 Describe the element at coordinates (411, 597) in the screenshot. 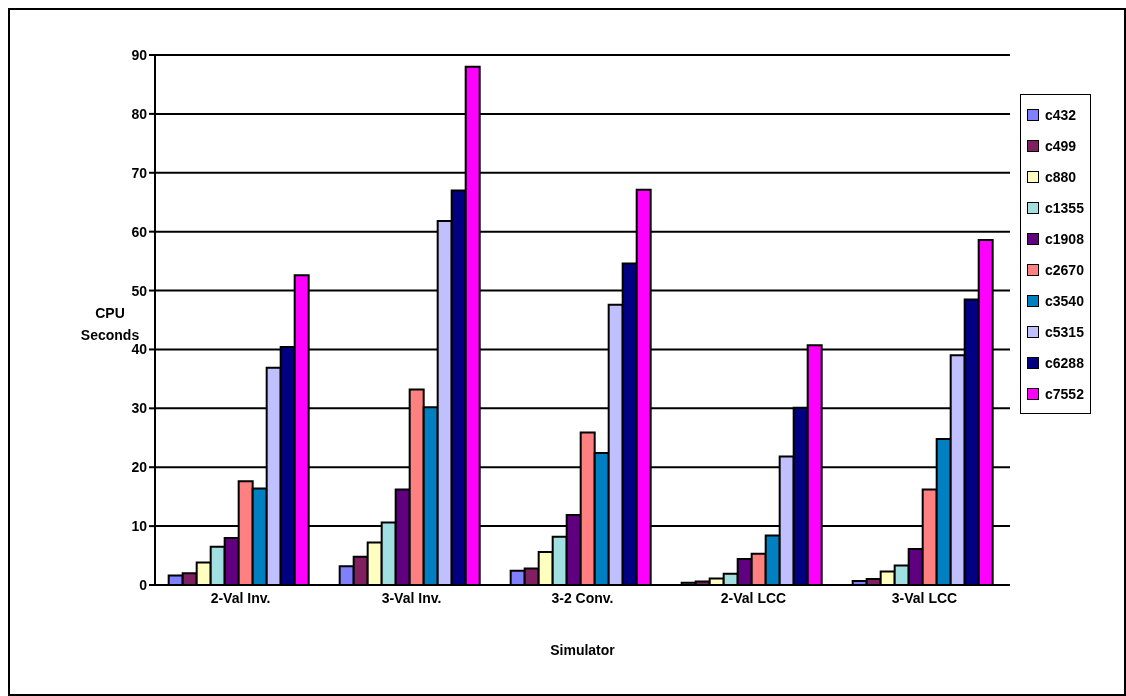

I see `x-tick-label: 3-Val Inv.` at that location.